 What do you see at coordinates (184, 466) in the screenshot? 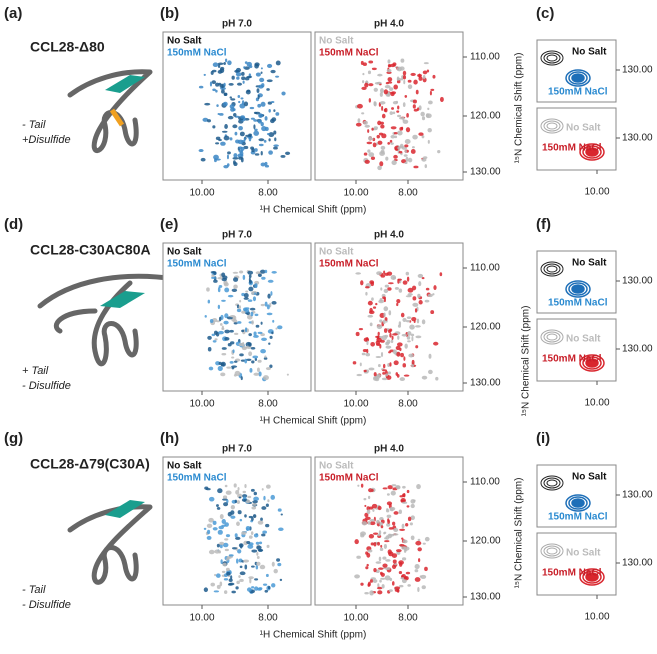
I see `legend-label: No Salt` at bounding box center [184, 466].